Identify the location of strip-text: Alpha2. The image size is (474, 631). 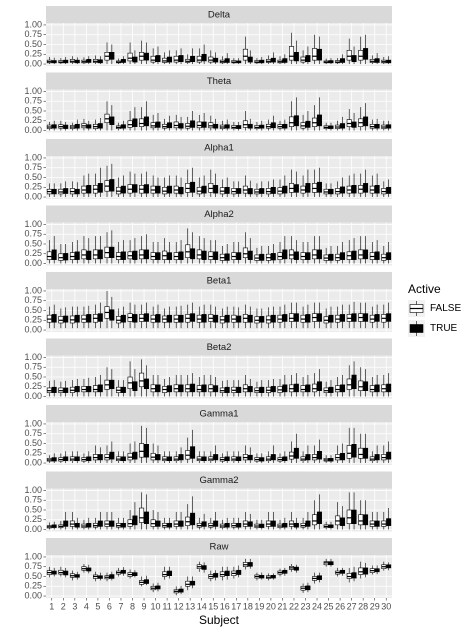
(219, 214).